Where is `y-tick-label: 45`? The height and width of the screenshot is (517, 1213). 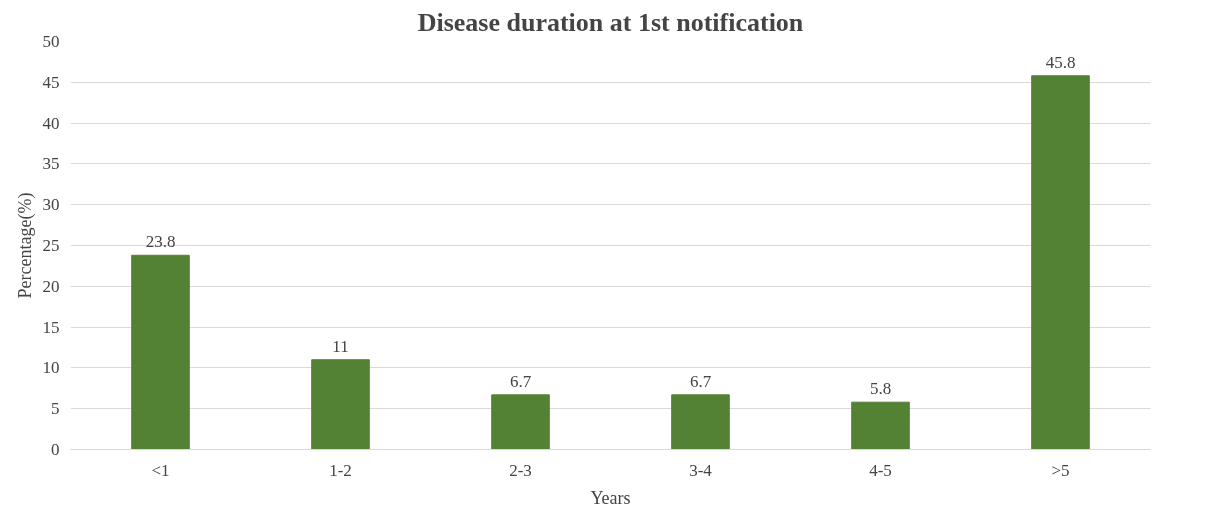
y-tick-label: 45 is located at coordinates (51, 82).